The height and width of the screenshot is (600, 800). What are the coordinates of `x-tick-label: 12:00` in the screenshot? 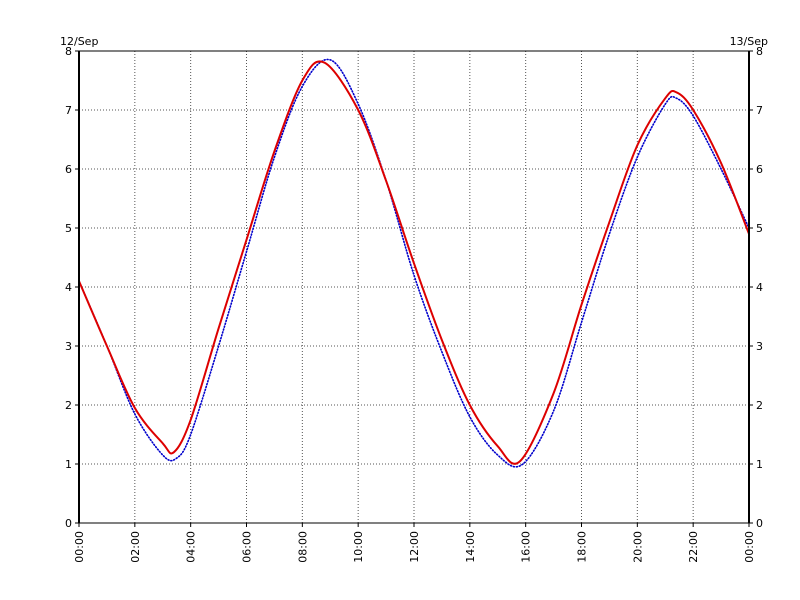 It's located at (414, 547).